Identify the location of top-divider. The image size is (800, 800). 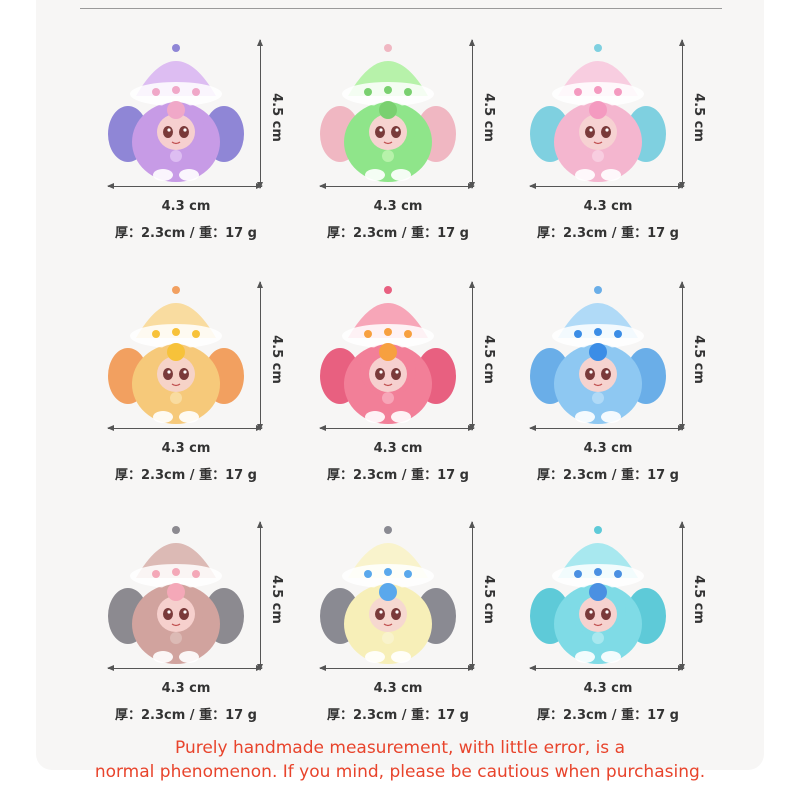
(401, 8).